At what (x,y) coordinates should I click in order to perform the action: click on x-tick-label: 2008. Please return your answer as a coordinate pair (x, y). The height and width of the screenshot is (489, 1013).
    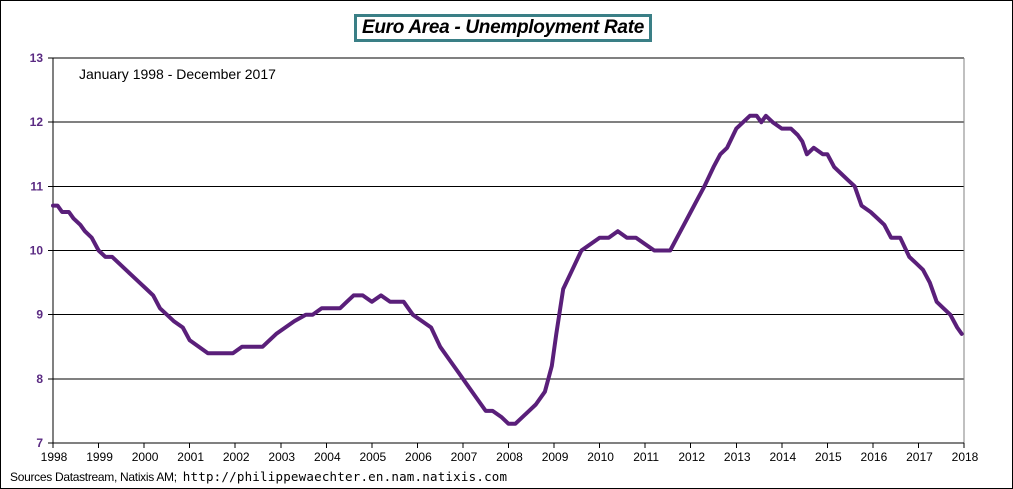
    Looking at the image, I should click on (509, 457).